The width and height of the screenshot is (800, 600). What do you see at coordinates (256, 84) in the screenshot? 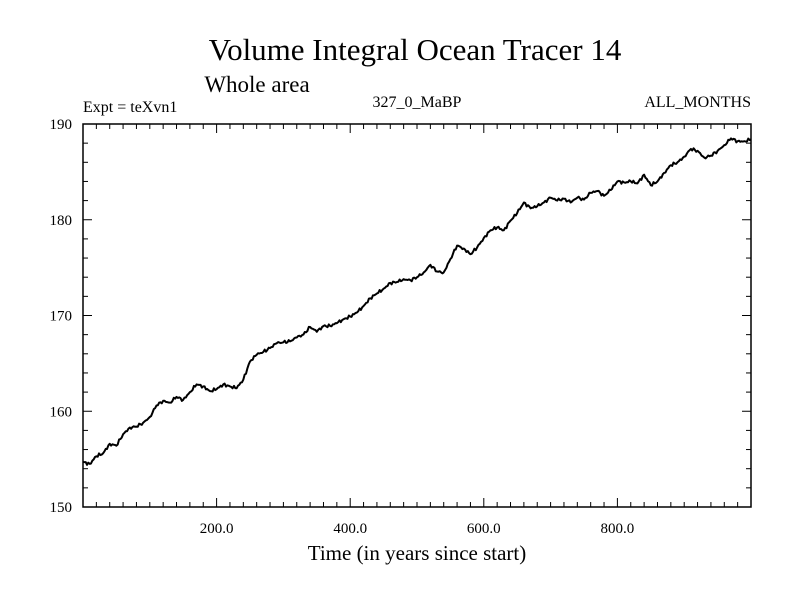
I see `chart-subtitle: Whole area` at bounding box center [256, 84].